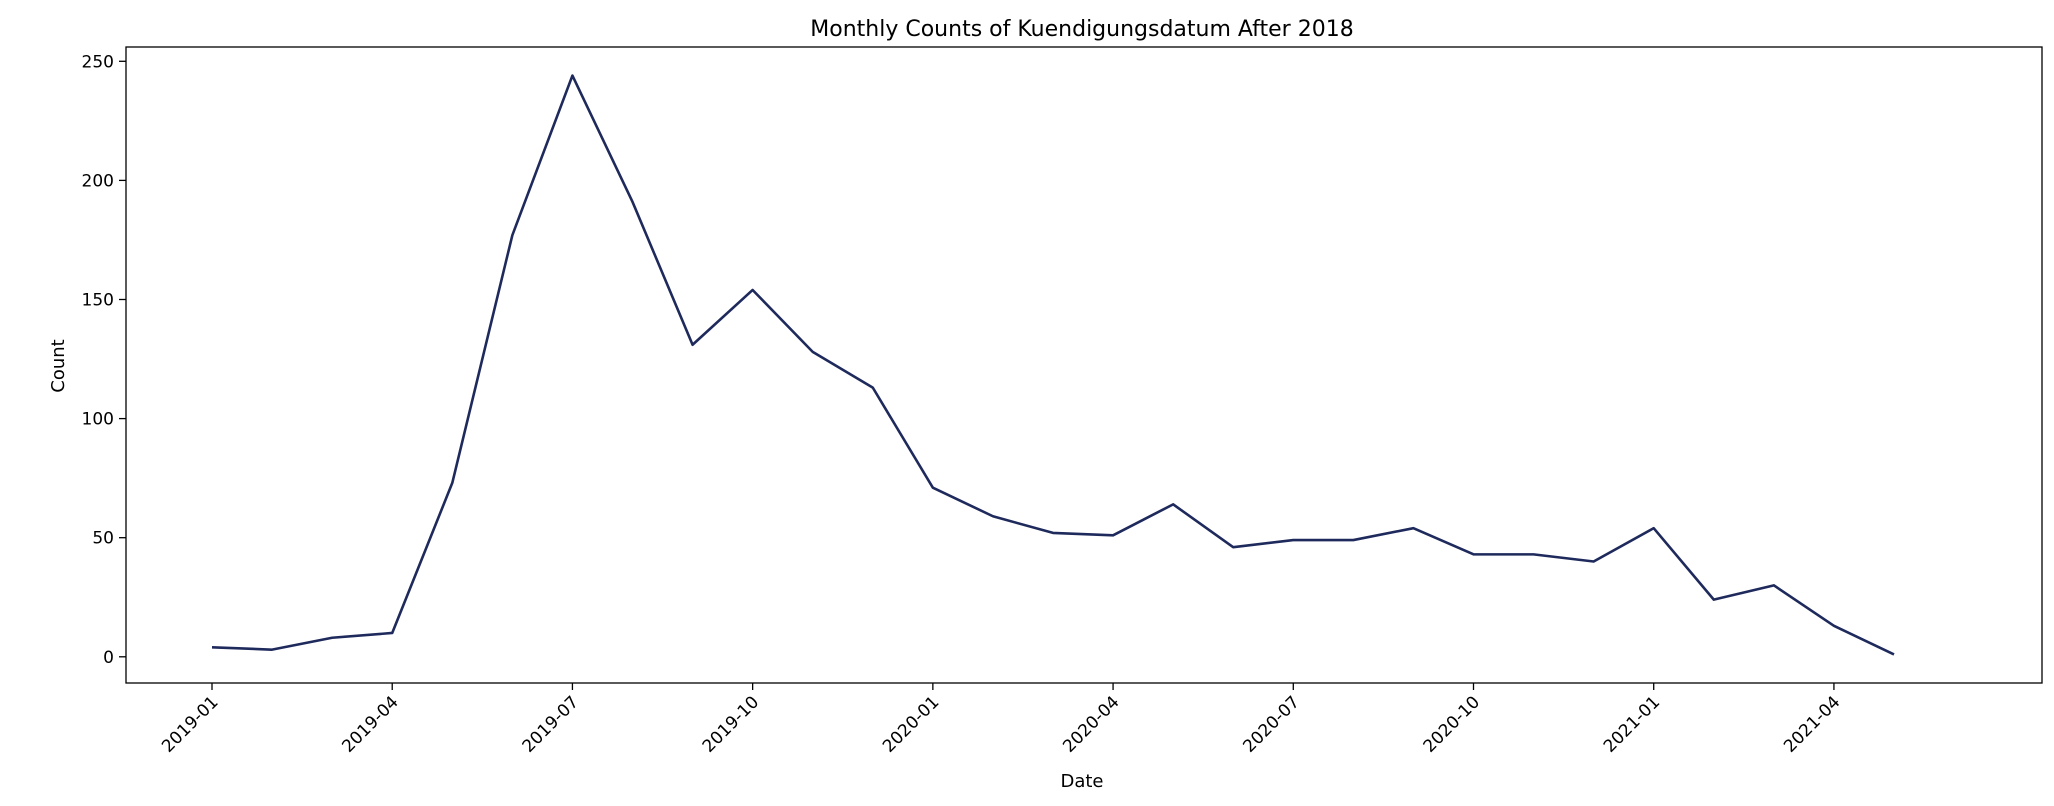 Image resolution: width=2054 pixels, height=806 pixels. Describe the element at coordinates (551, 724) in the screenshot. I see `x-tick-label: 2019-07` at that location.